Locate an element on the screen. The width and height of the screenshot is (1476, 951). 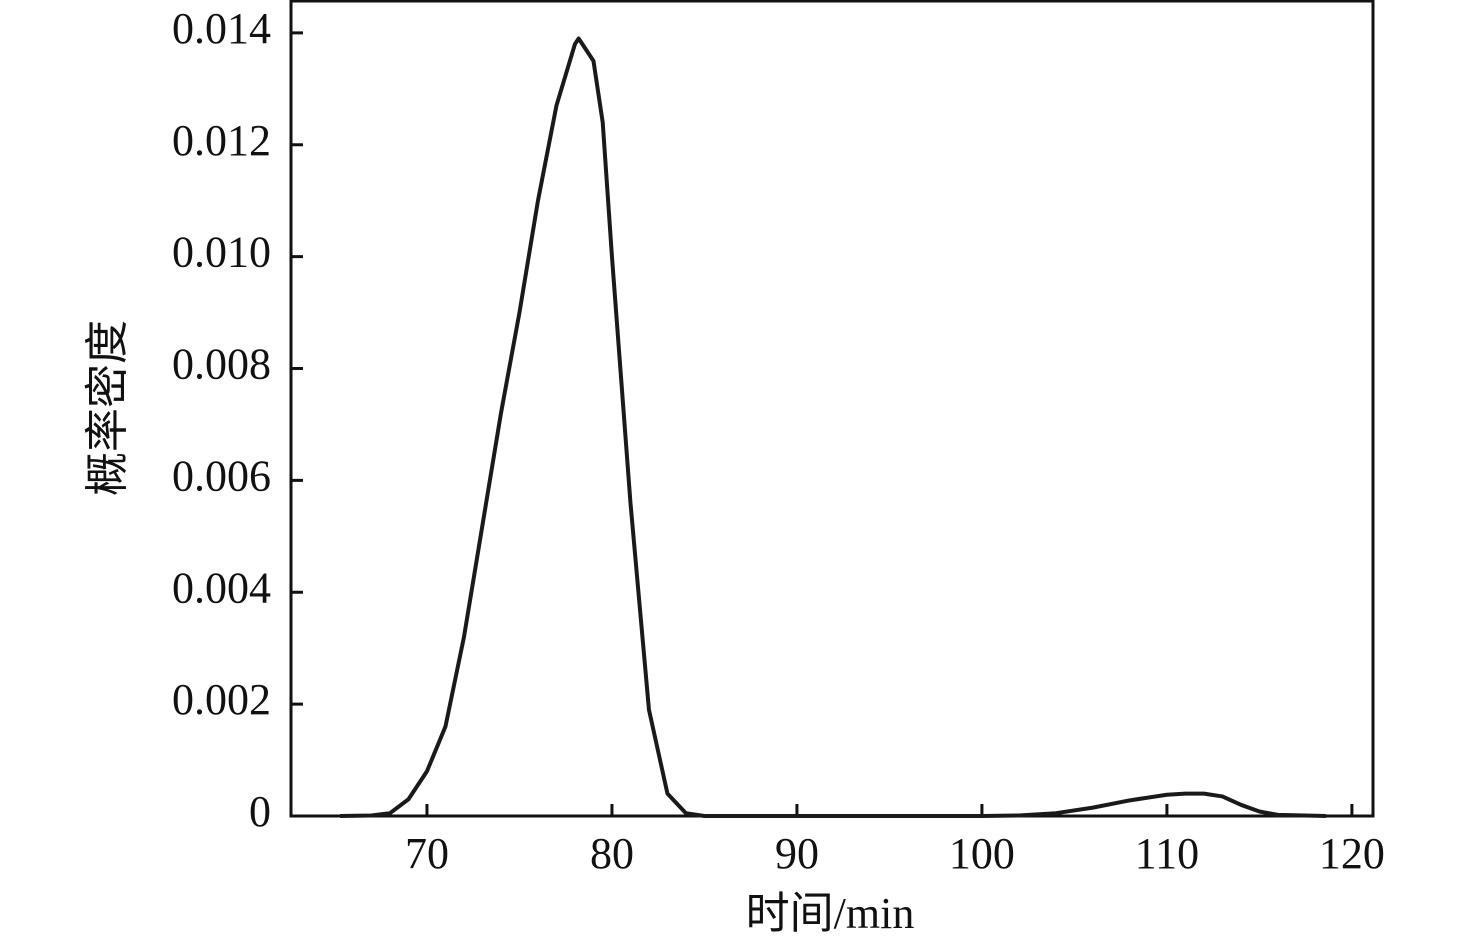
y-tick-label: 0.010 is located at coordinates (221, 252).